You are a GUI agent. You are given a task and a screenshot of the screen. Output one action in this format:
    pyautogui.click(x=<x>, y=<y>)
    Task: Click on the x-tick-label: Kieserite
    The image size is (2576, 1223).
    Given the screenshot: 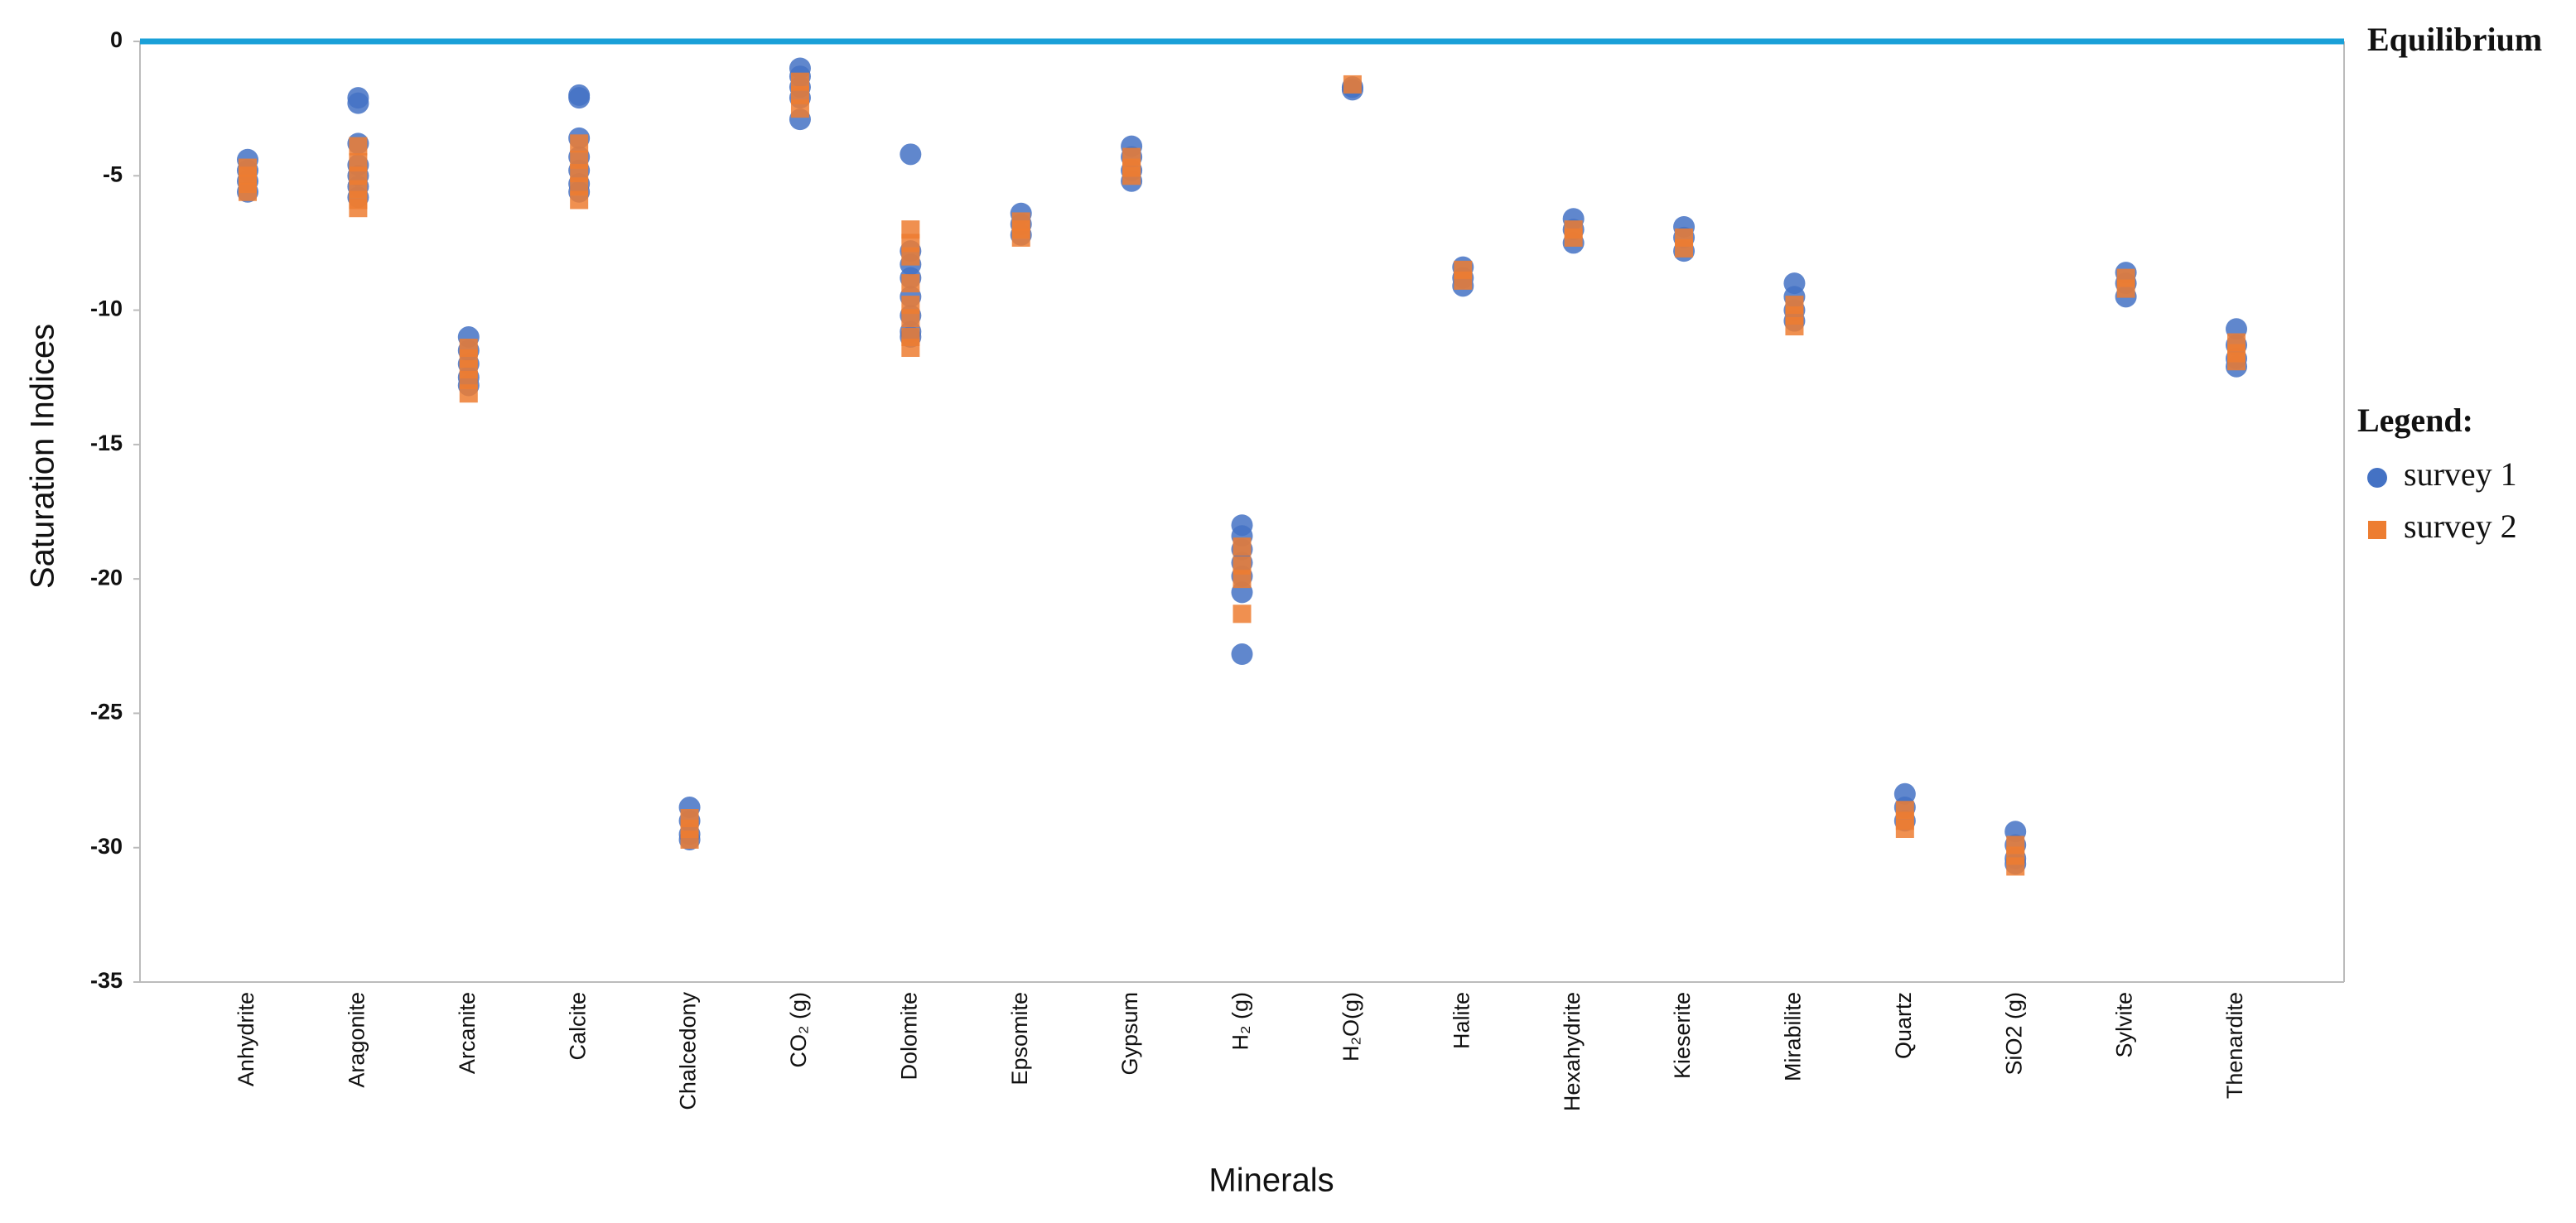 What is the action you would take?
    pyautogui.click(x=1682, y=1035)
    